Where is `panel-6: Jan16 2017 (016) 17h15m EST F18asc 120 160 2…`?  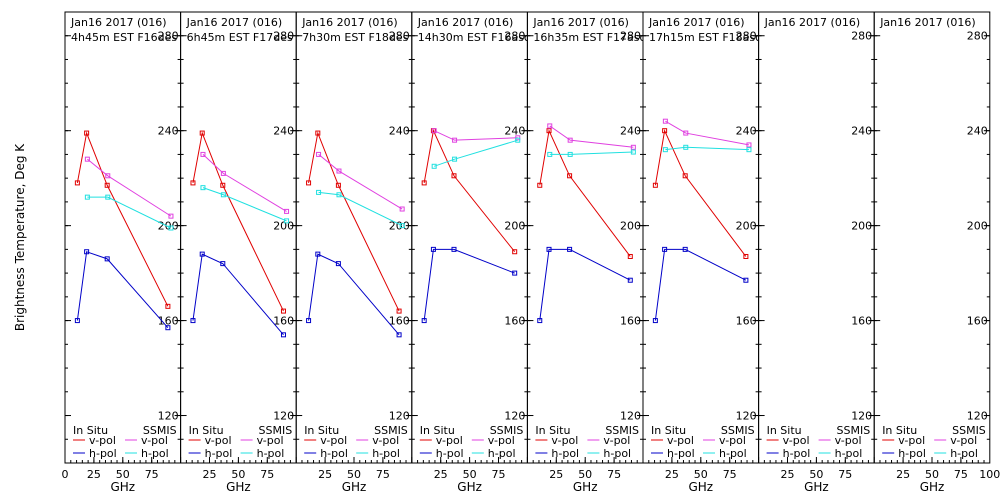 panel-6: Jan16 2017 (016) 17h15m EST F18asc 120 160 2… is located at coordinates (701, 252).